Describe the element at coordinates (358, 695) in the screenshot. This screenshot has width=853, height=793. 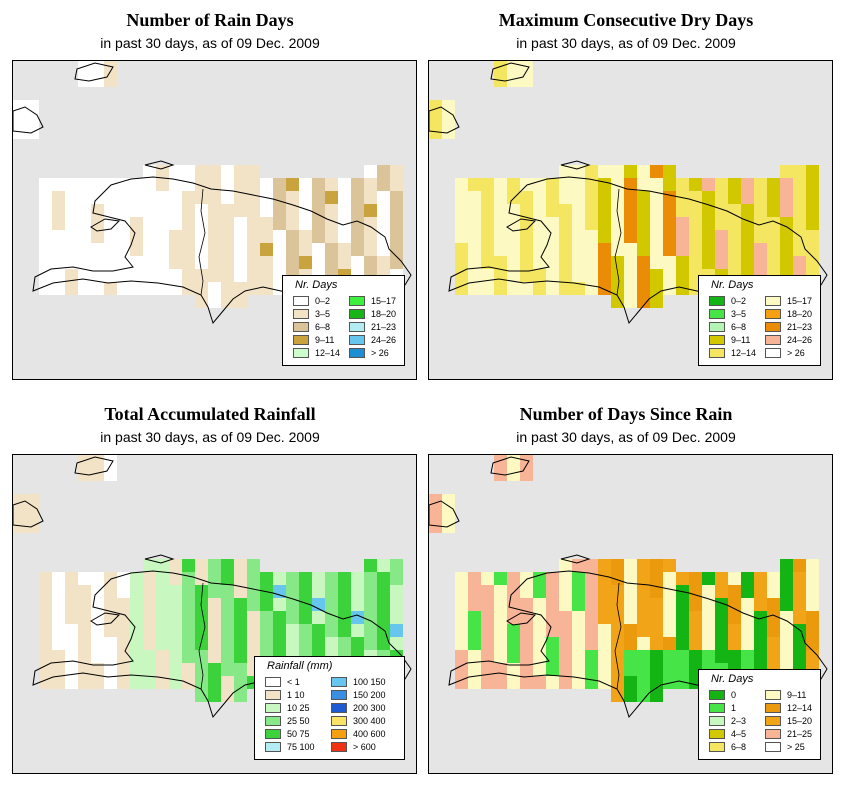
I see `legend-item: 150 200` at that location.